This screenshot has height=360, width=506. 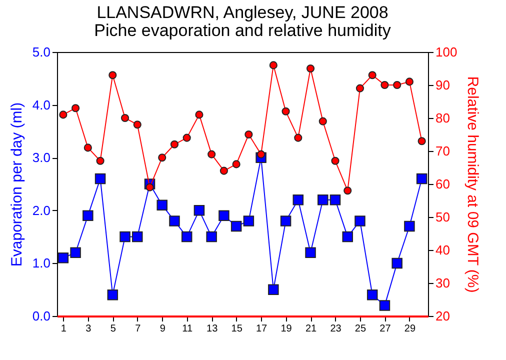 I want to click on y2-tick-label: 30, so click(x=443, y=283).